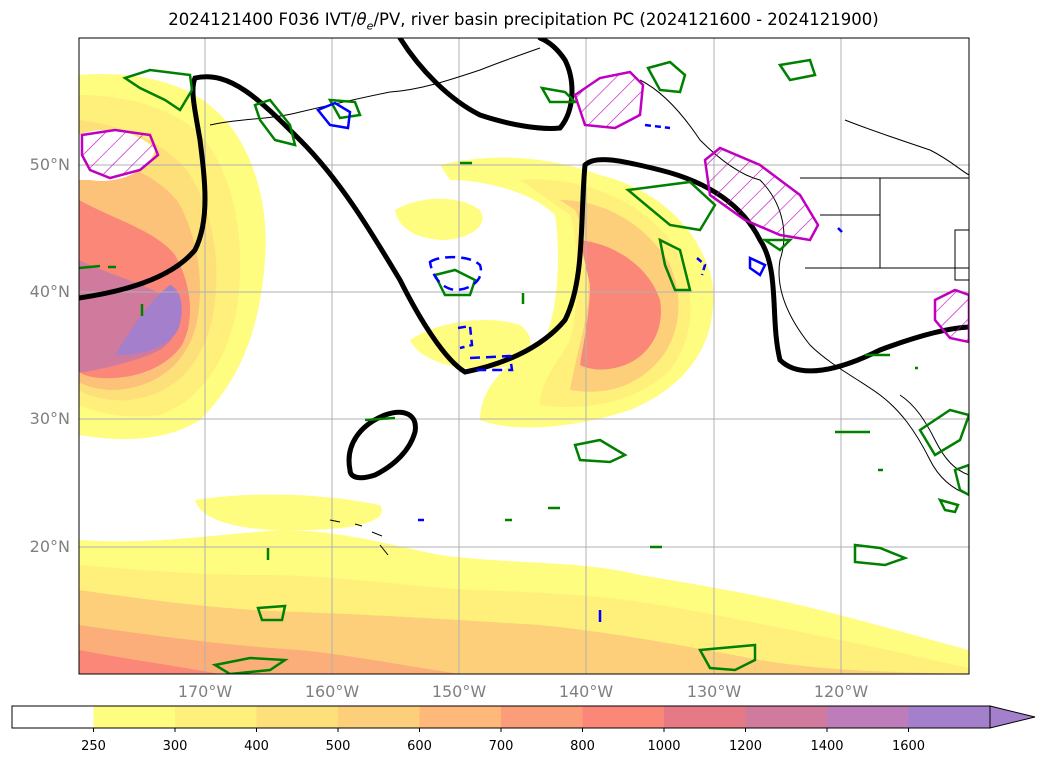 This screenshot has width=1047, height=767. What do you see at coordinates (745, 746) in the screenshot?
I see `colorbar-tick-label: 1200` at bounding box center [745, 746].